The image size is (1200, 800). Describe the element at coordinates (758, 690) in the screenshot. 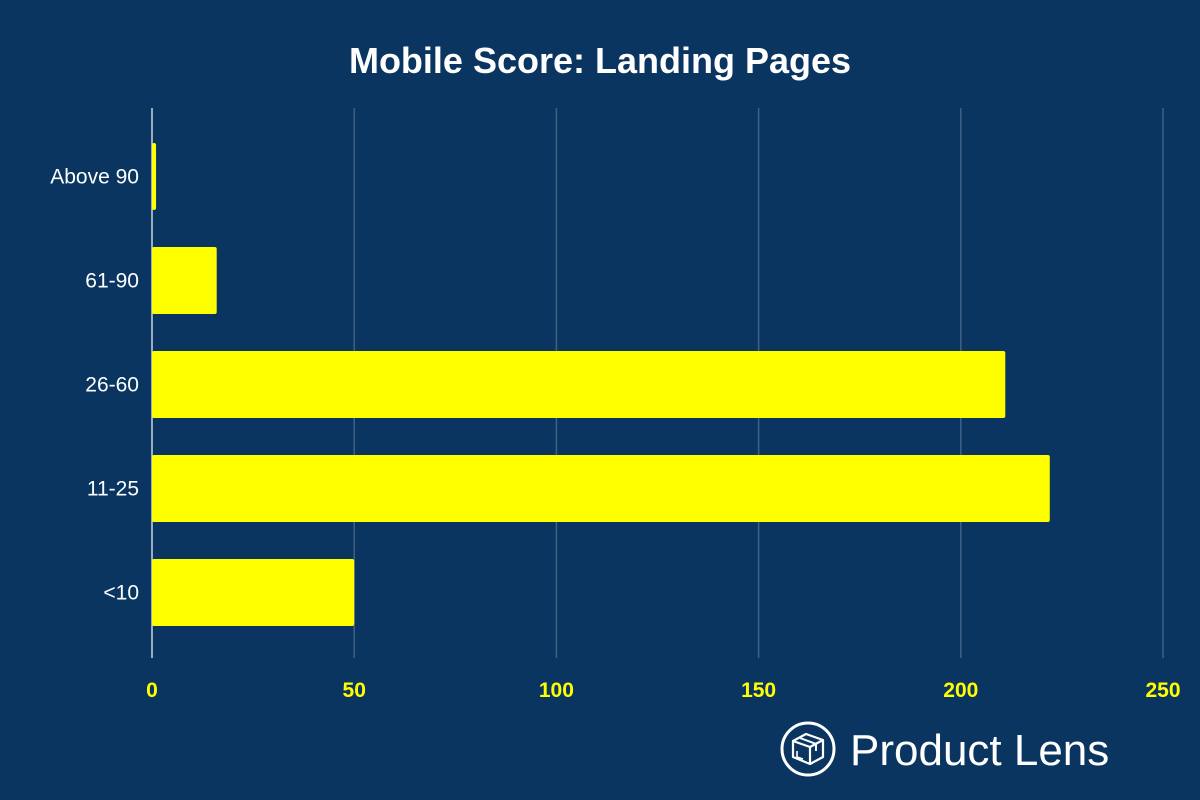

I see `x-tick-label: 150` at that location.